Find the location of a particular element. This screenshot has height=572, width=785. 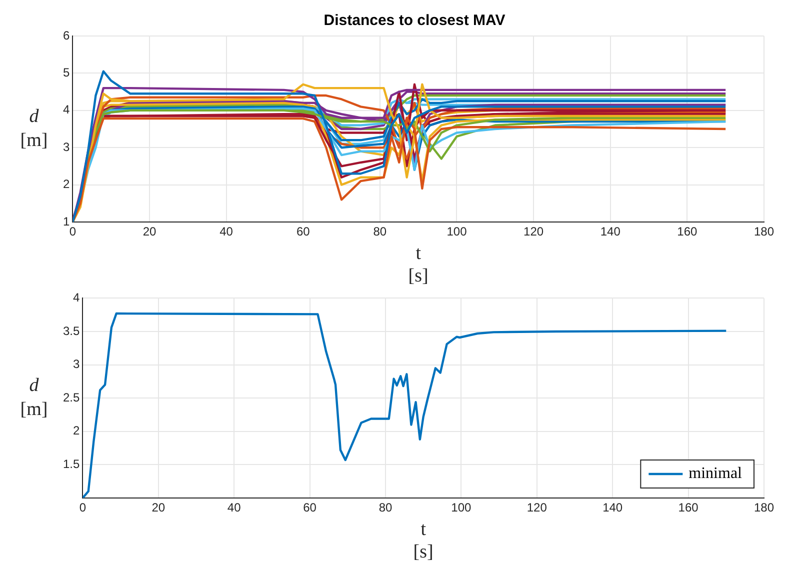

y-tick-label: 2.5 is located at coordinates (71, 397).